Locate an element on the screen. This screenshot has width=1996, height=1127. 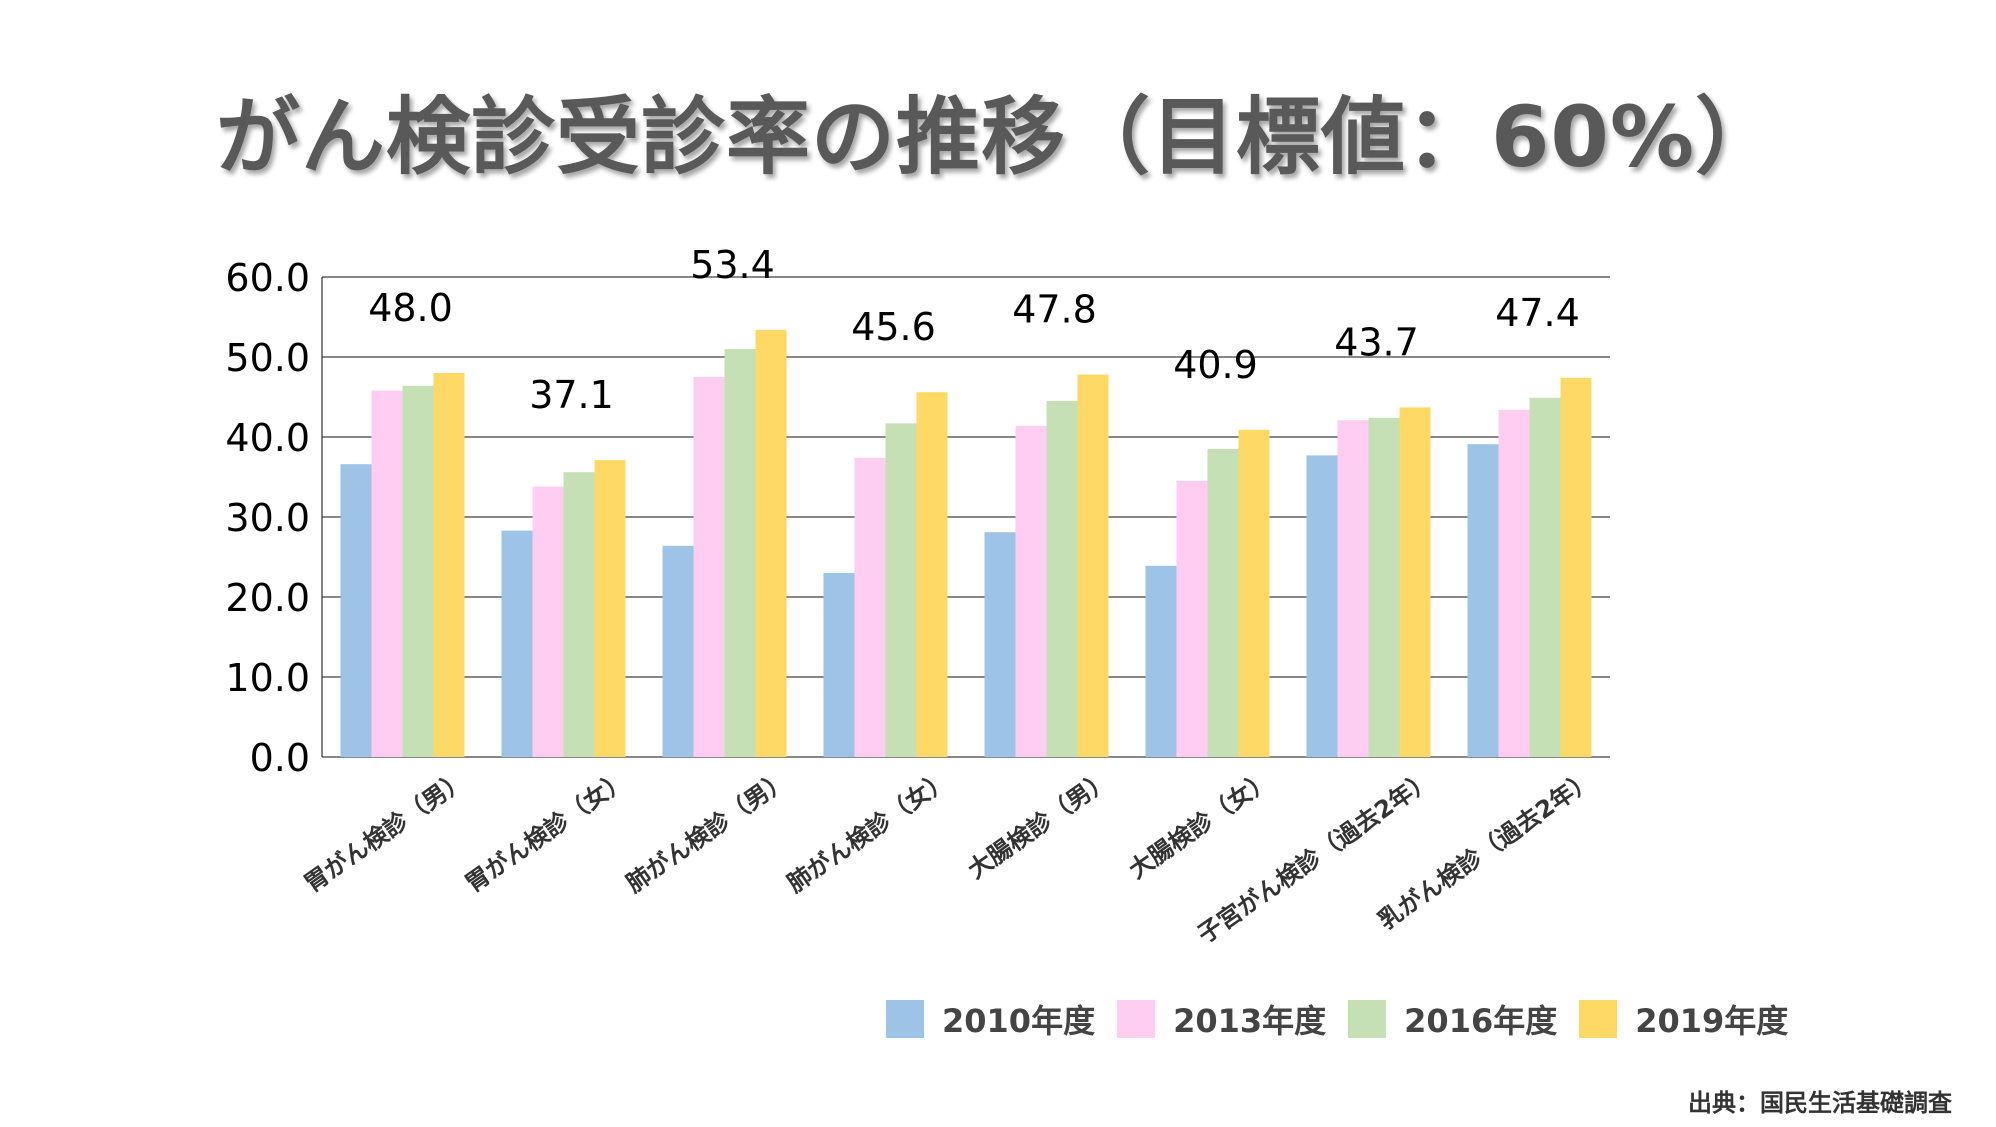
y-tick-label: 60.0 is located at coordinates (267, 278).